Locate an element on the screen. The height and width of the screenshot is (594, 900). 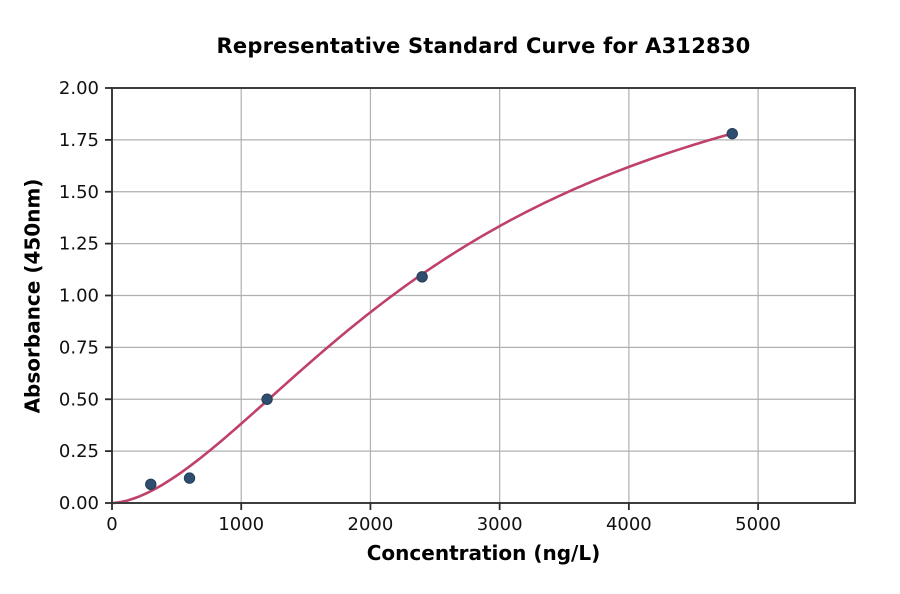
x-axis-label: Concentration (ng/L) is located at coordinates (483, 553).